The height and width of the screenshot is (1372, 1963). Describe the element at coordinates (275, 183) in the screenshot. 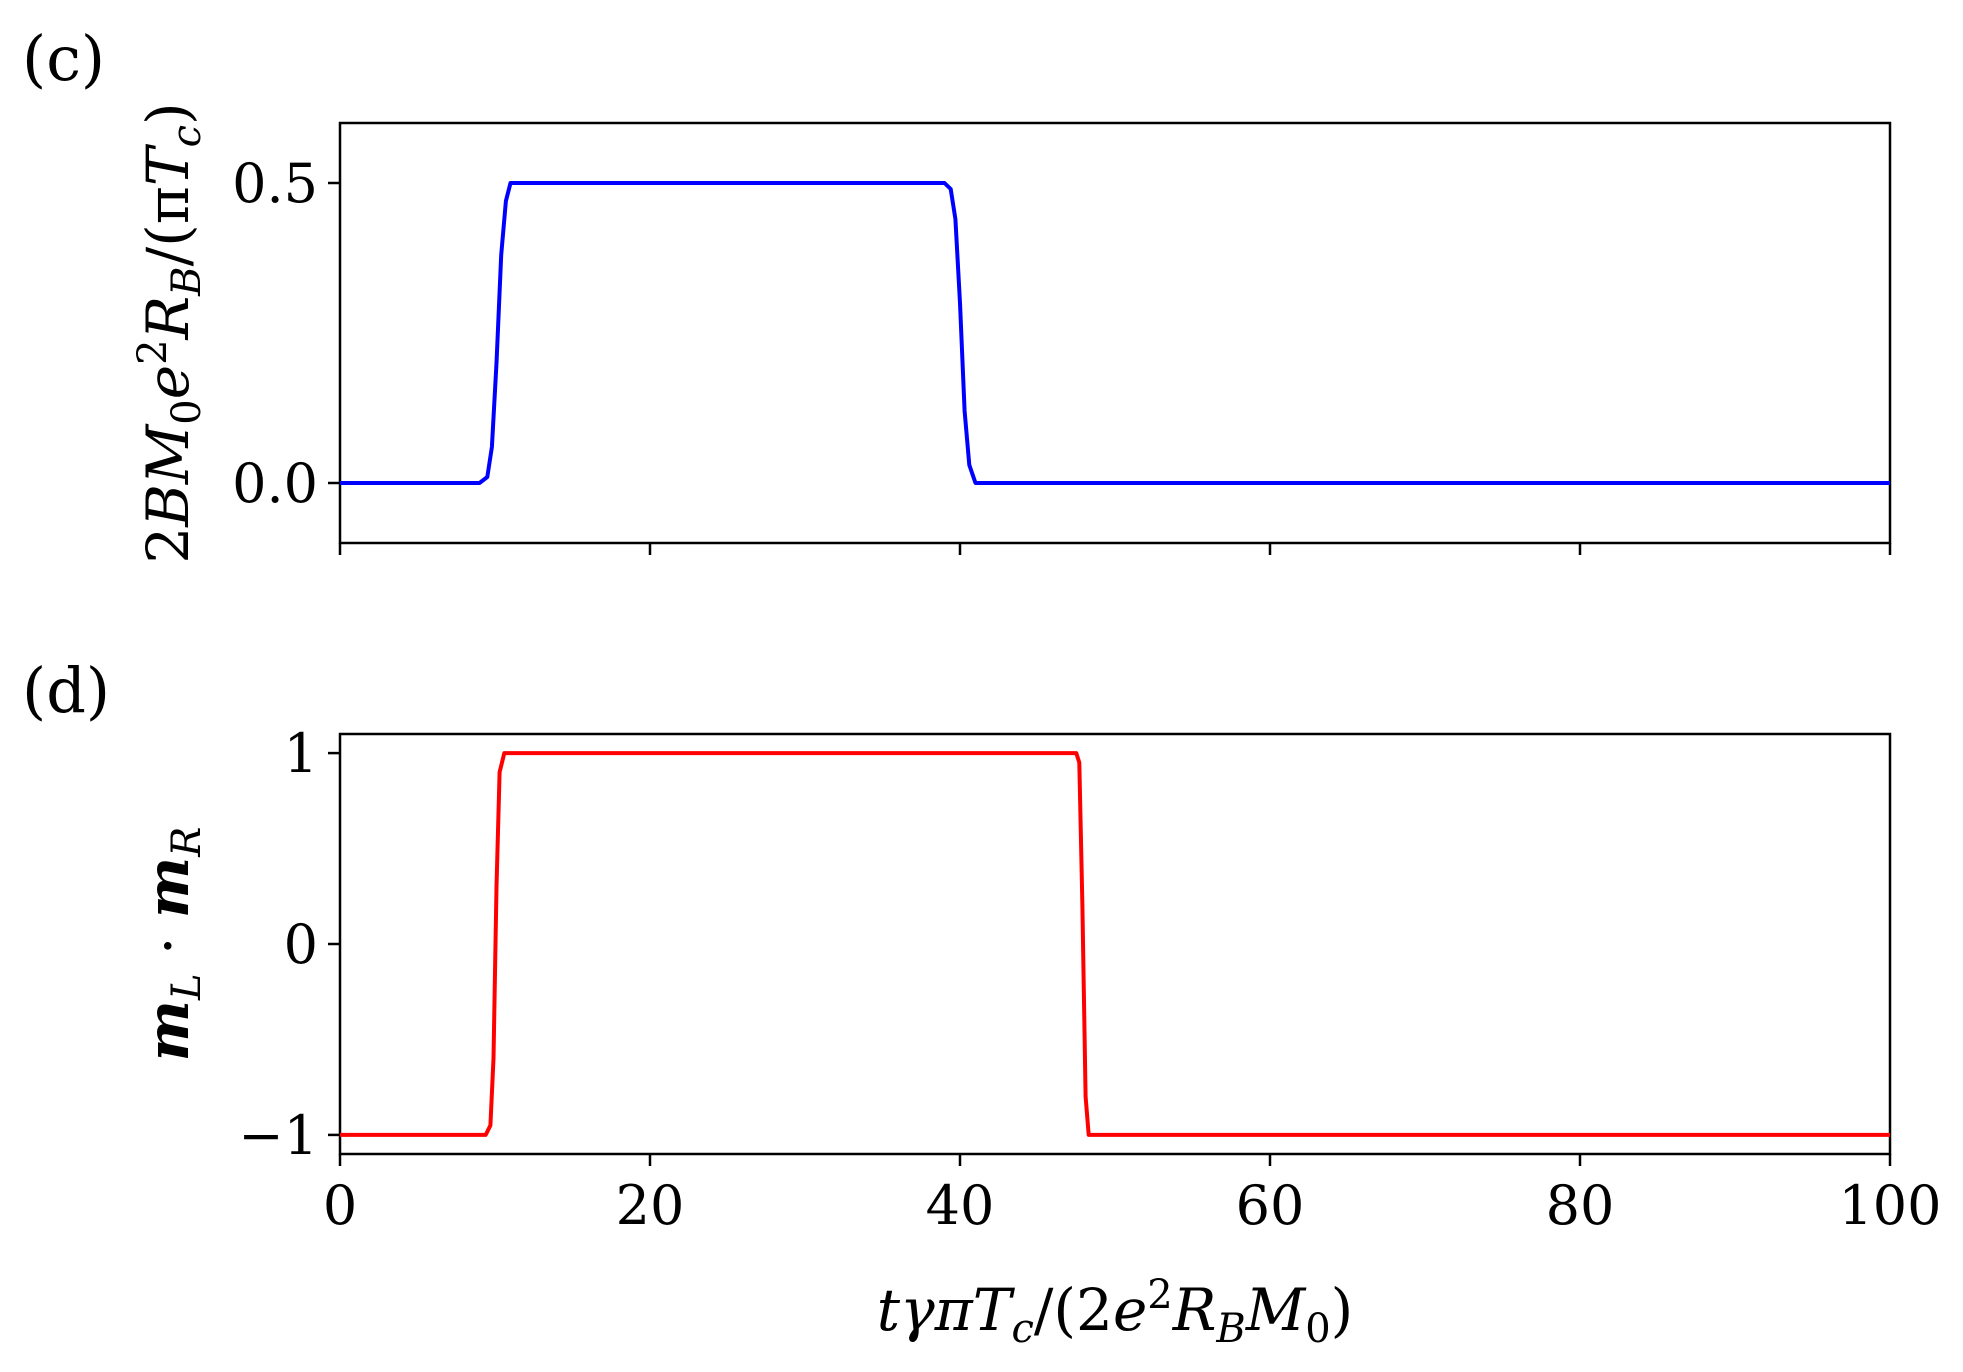

I see `y-tick-label: 0.5` at that location.